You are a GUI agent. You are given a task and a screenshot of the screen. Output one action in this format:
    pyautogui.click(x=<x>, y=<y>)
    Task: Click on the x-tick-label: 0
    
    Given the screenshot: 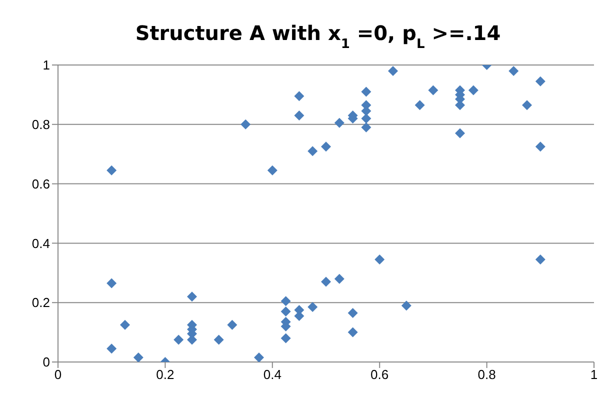 What is the action you would take?
    pyautogui.click(x=58, y=374)
    